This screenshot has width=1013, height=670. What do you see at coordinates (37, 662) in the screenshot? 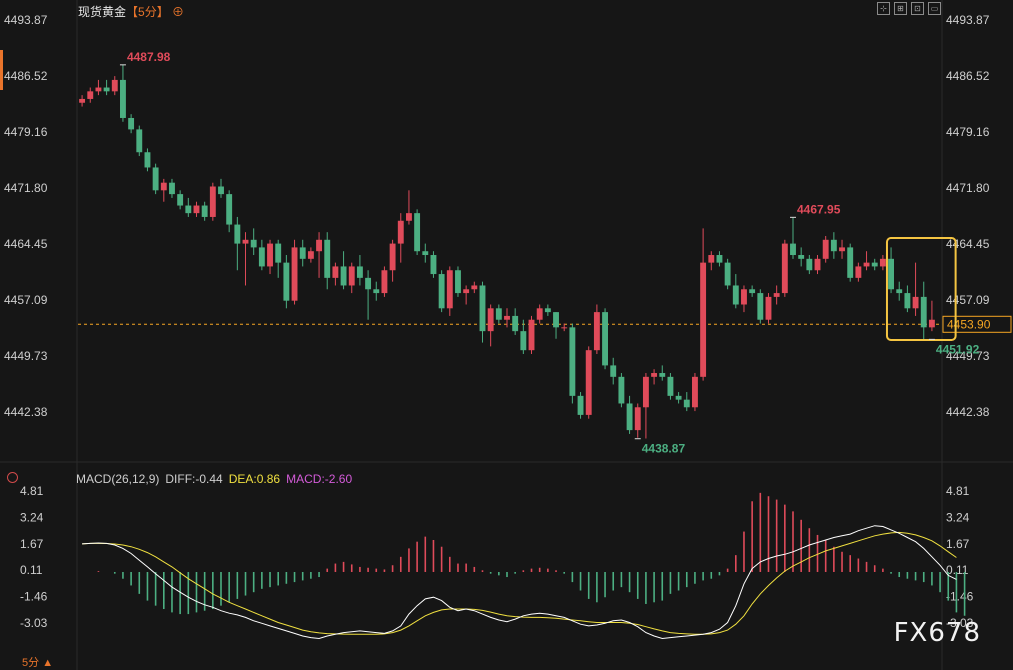
I see `timeframe-switcher: 5分 ▲` at bounding box center [37, 662].